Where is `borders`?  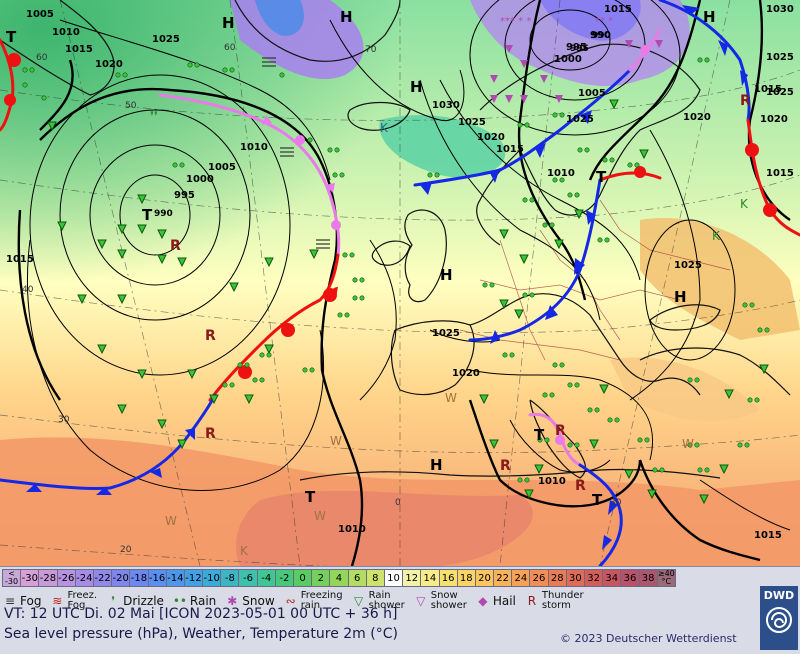 borders is located at coordinates (595, 280).